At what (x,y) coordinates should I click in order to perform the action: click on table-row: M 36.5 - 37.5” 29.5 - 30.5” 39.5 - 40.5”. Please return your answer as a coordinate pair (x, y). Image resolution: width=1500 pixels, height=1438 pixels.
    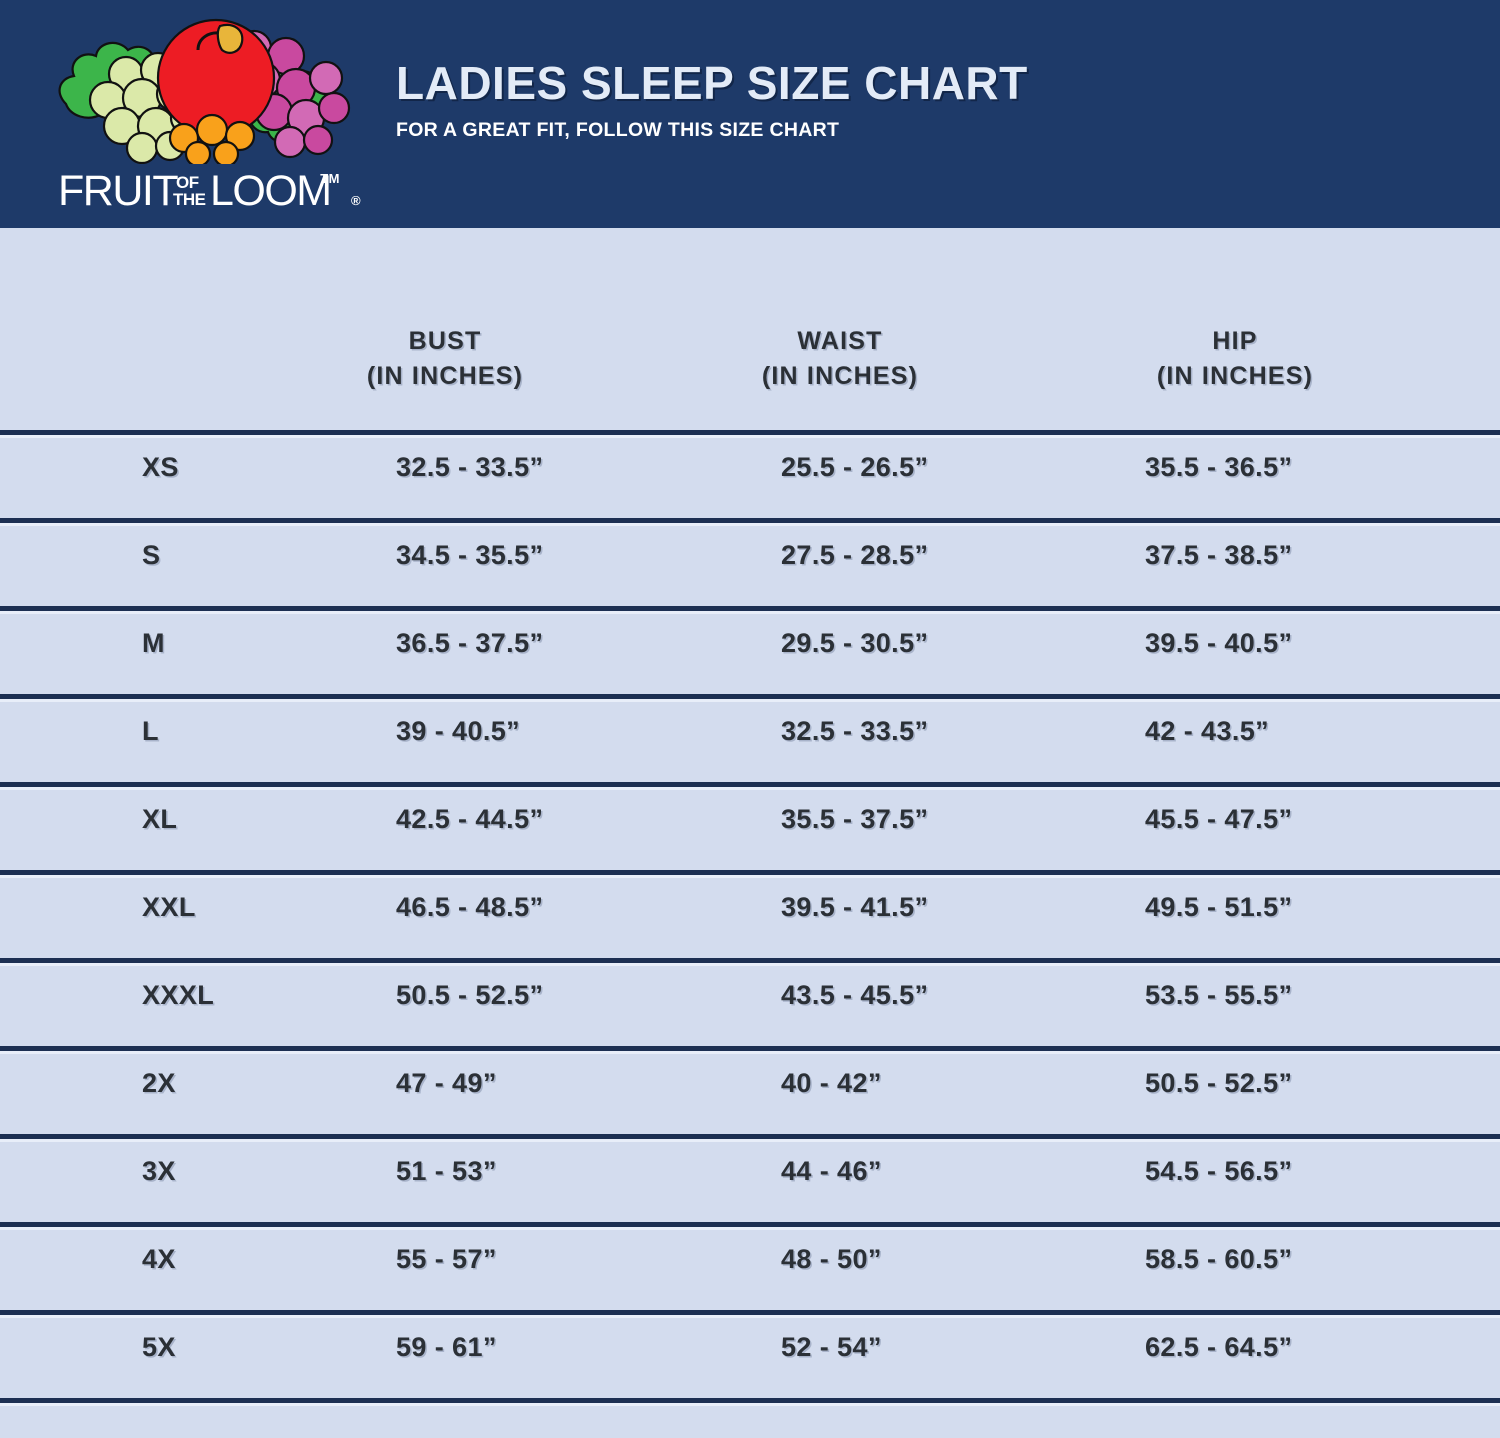
    Looking at the image, I should click on (750, 643).